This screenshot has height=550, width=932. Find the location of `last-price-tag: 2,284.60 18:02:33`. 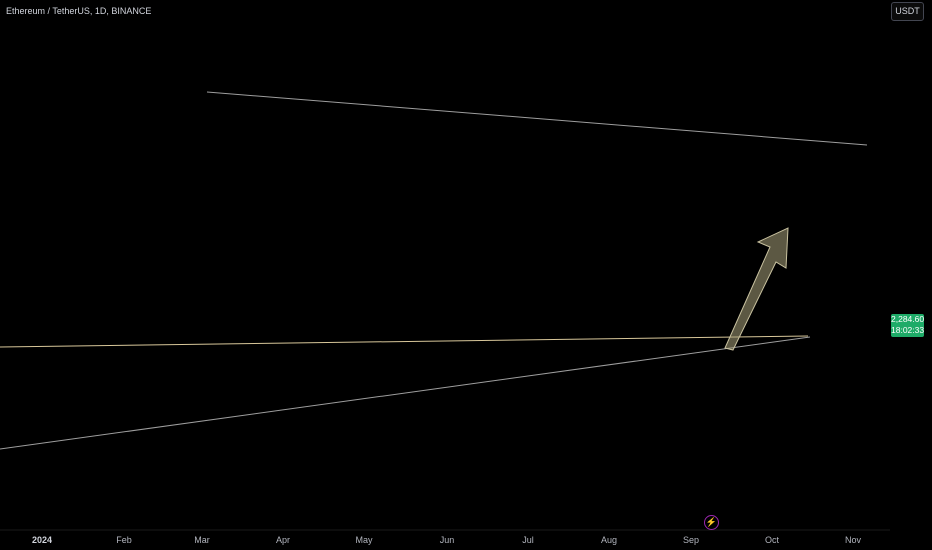

last-price-tag: 2,284.60 18:02:33 is located at coordinates (907, 325).